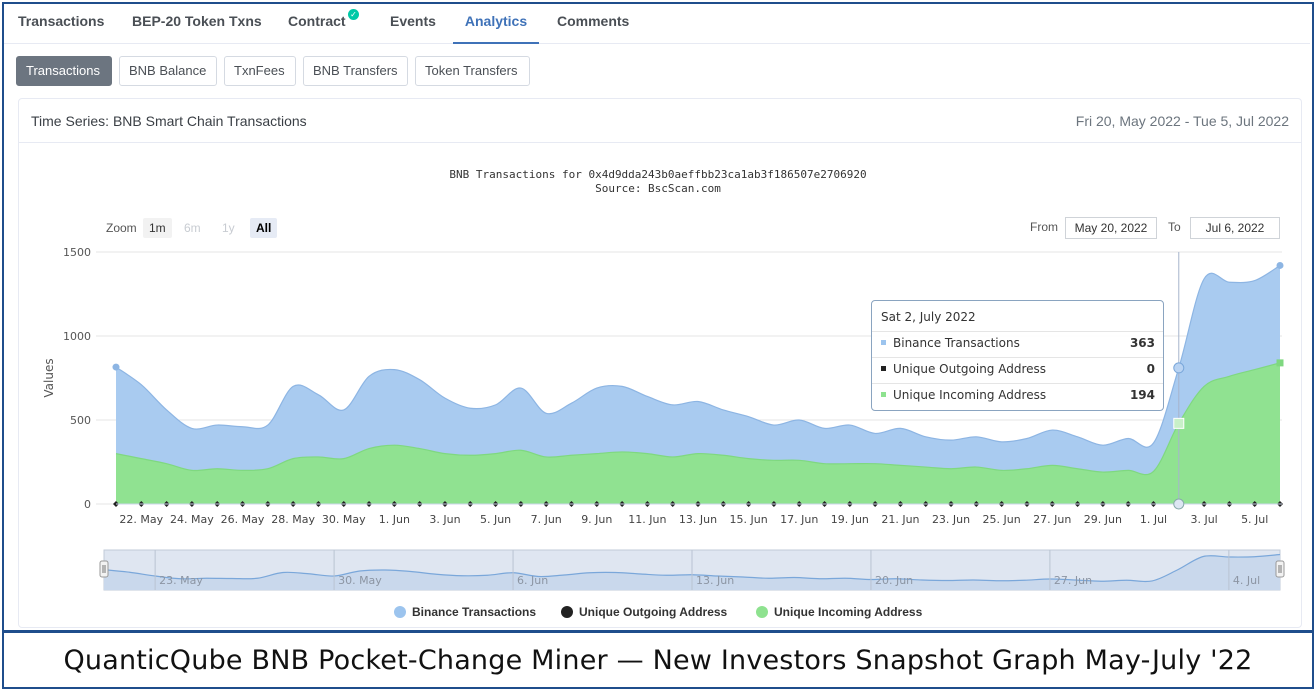 This screenshot has width=1316, height=691. I want to click on x-tick-label: 5. Jul, so click(1254, 519).